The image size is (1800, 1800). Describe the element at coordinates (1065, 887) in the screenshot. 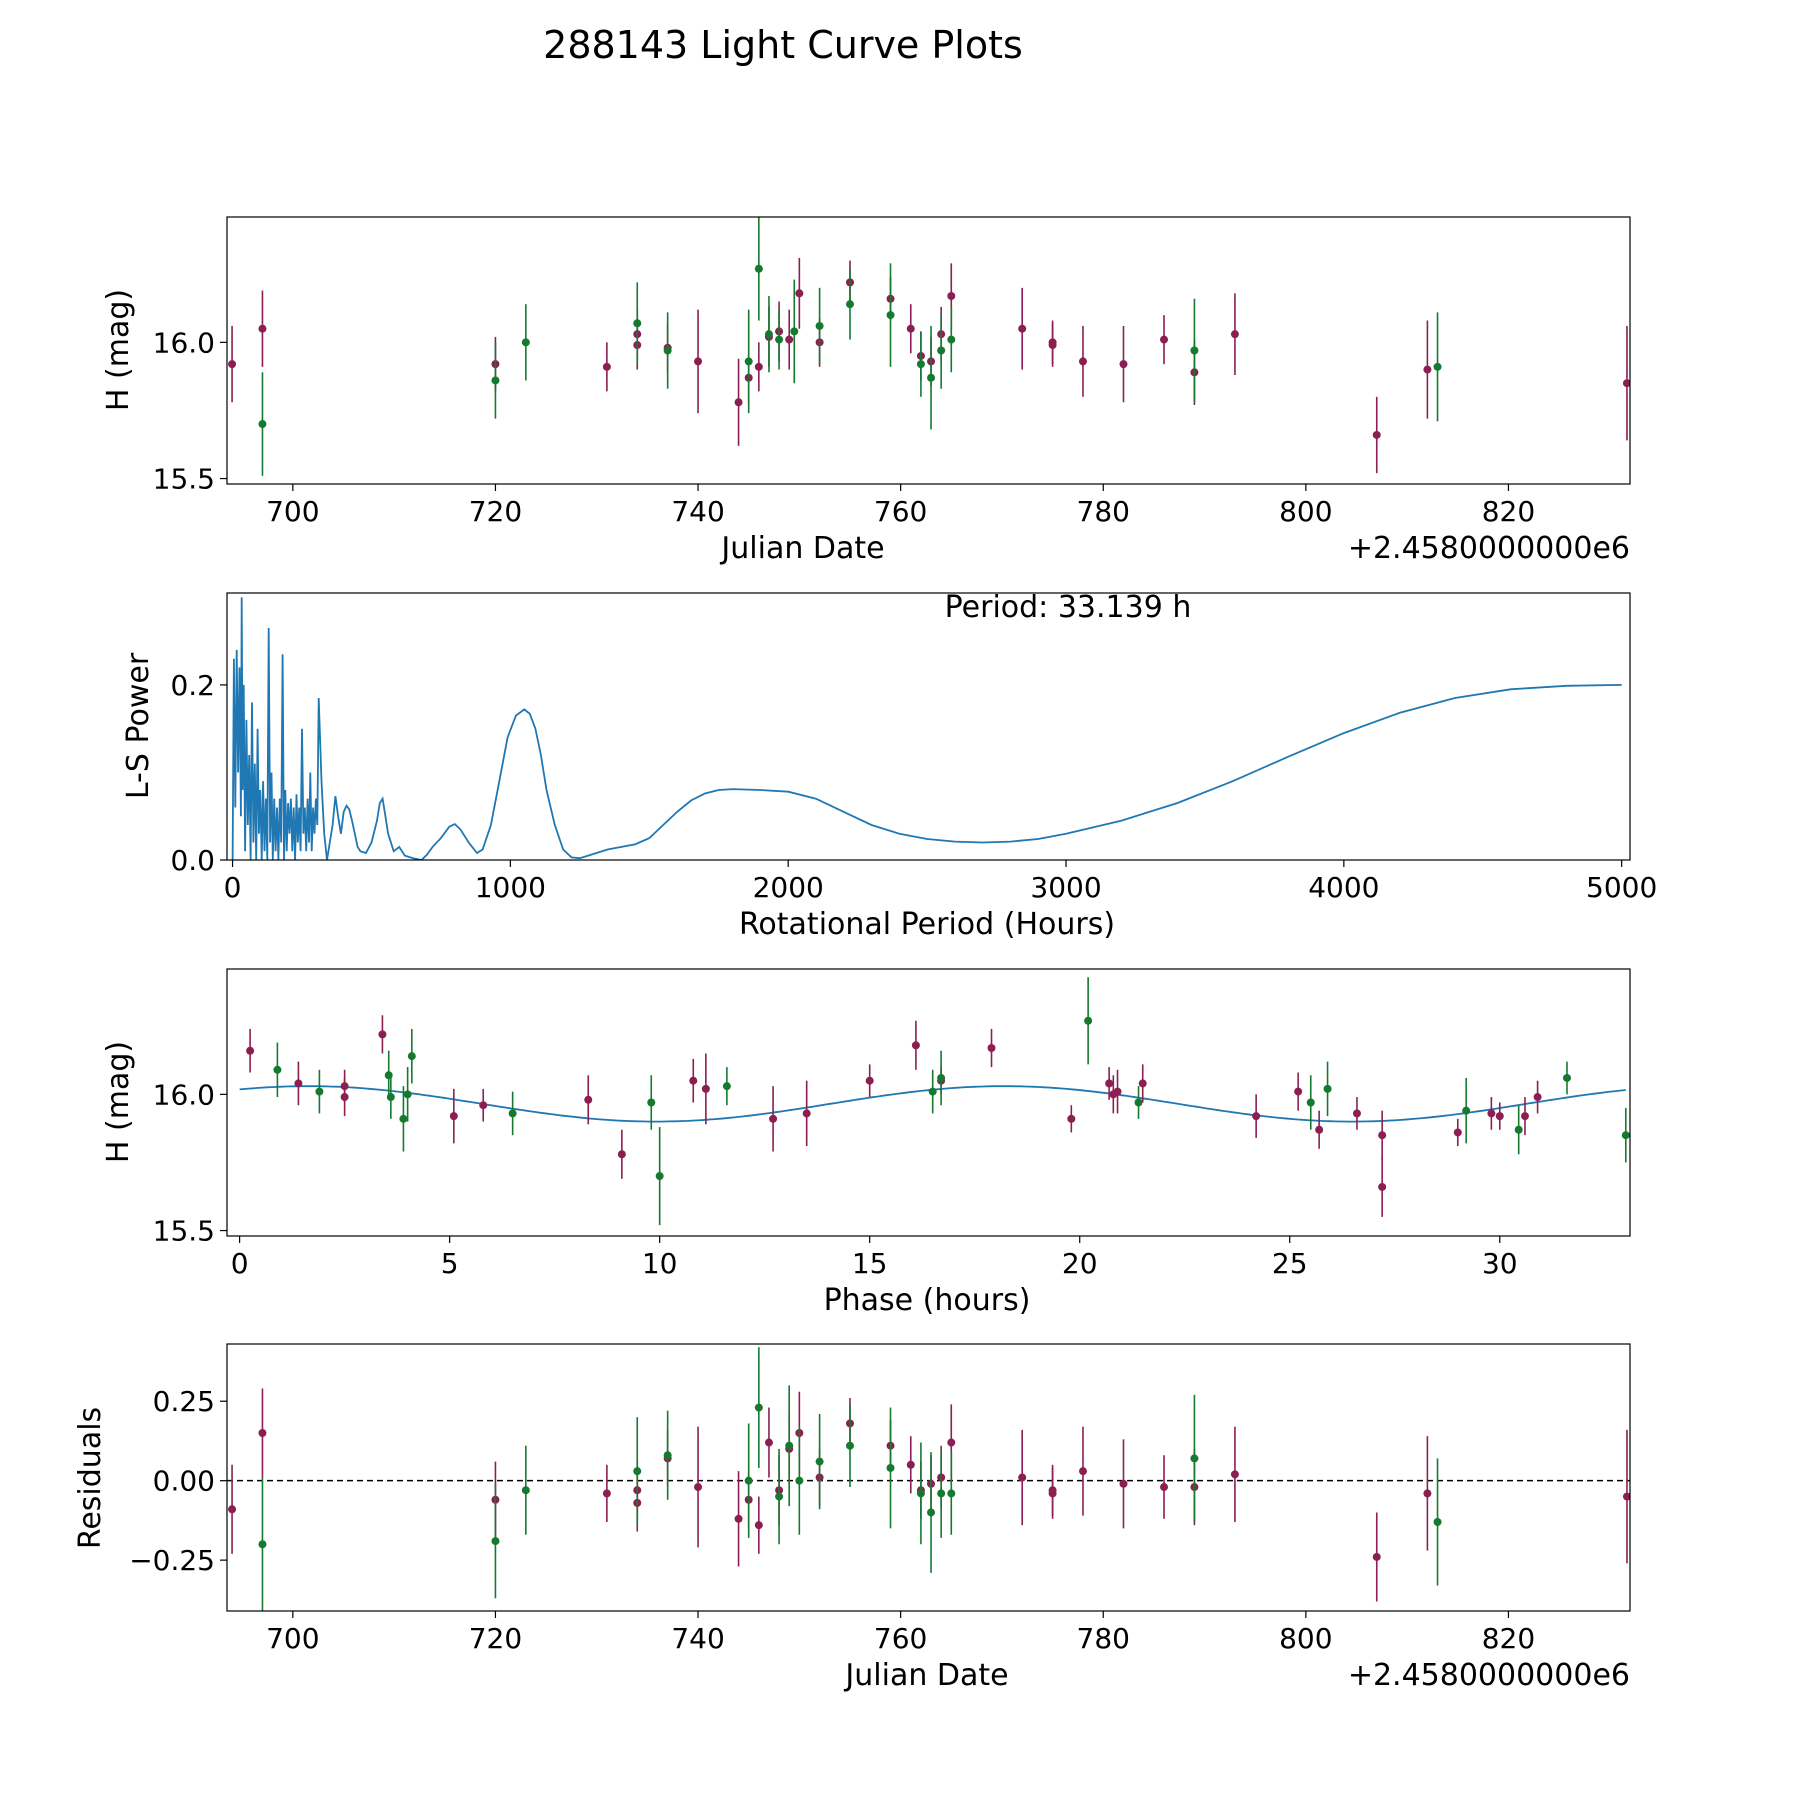

I see `x-tick-label: 3000` at that location.